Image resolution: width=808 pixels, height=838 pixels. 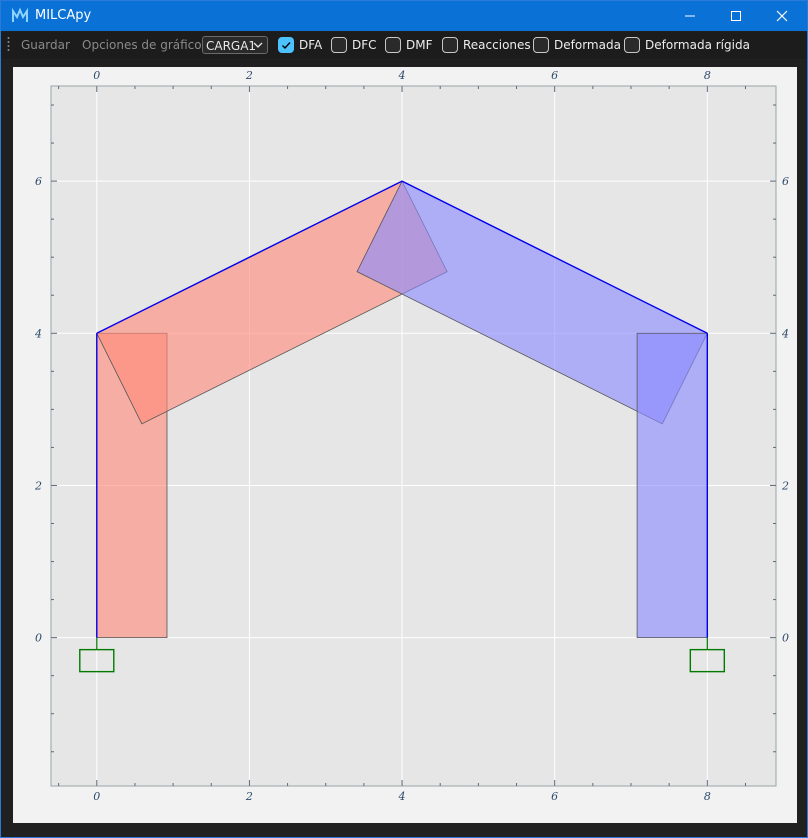 What do you see at coordinates (785, 638) in the screenshot?
I see `y-tick-label-right: 0` at bounding box center [785, 638].